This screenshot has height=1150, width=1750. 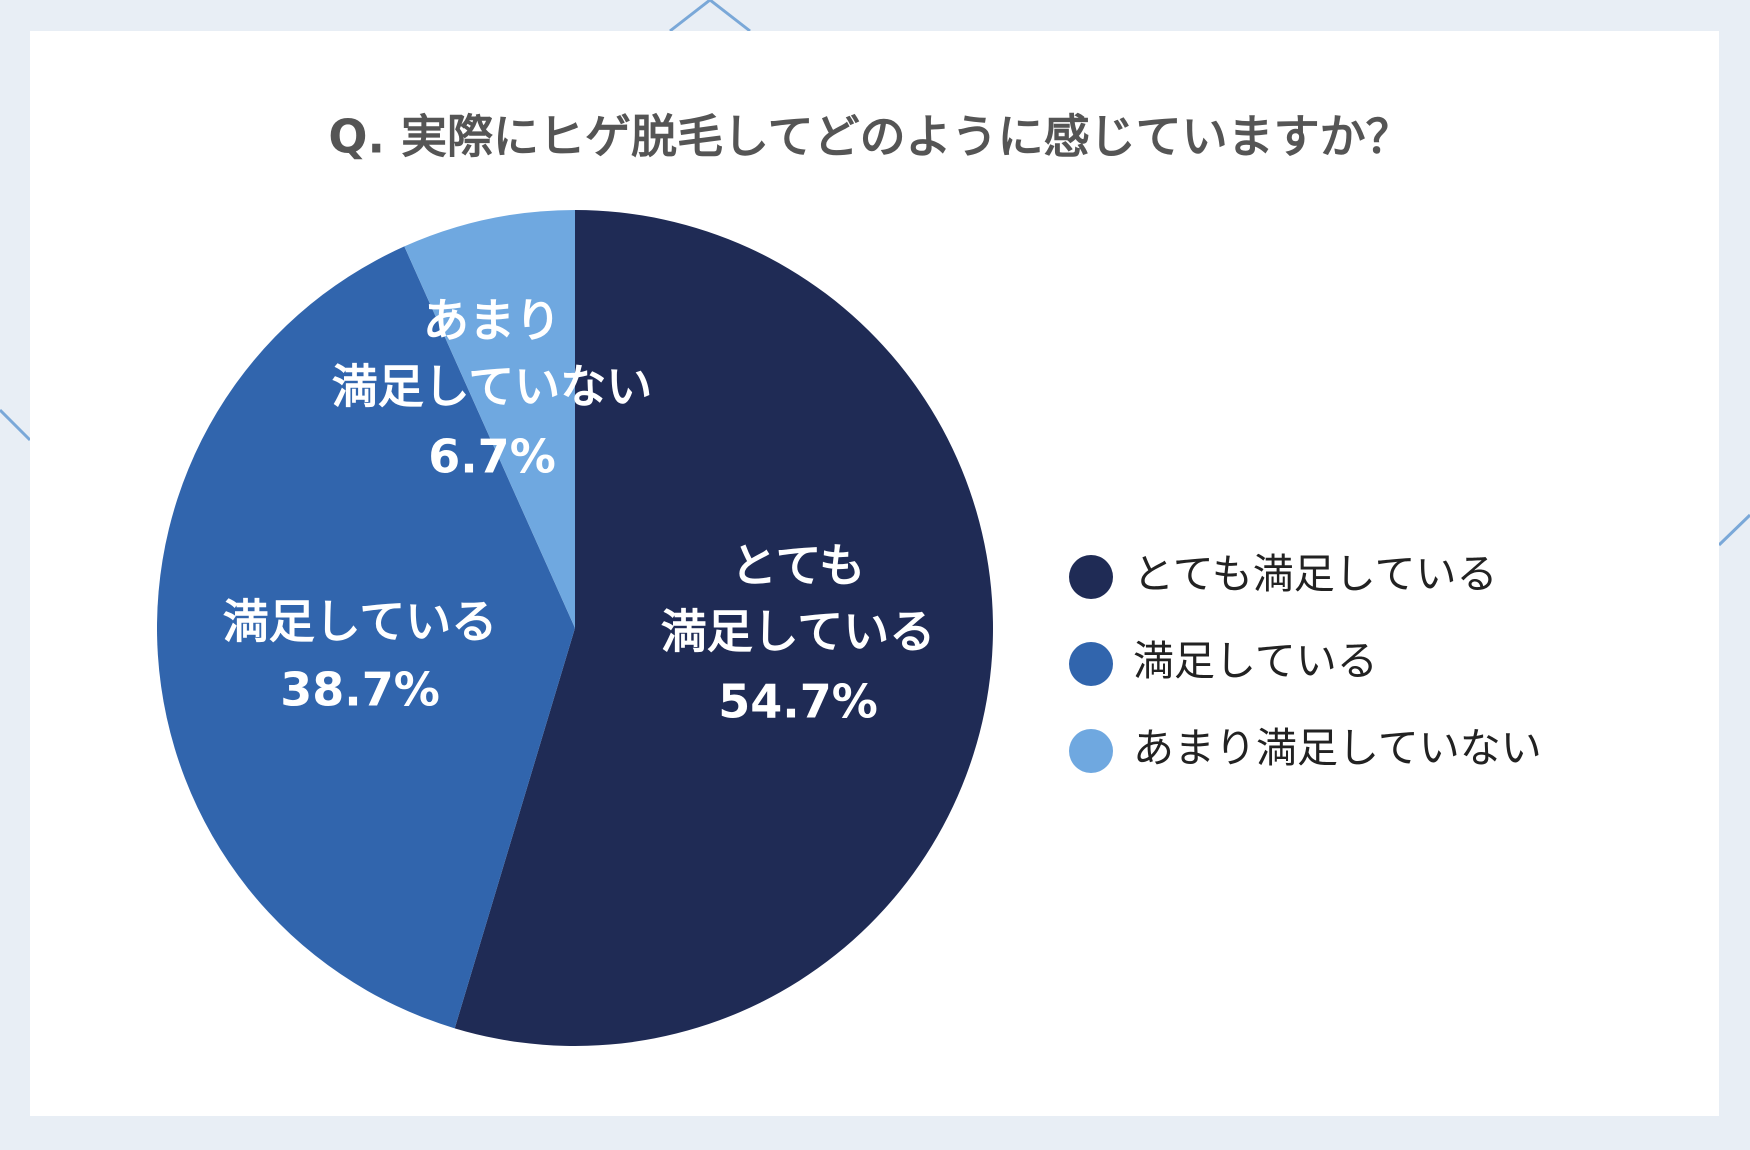 What do you see at coordinates (492, 457) in the screenshot?
I see `value-label: 6.7%` at bounding box center [492, 457].